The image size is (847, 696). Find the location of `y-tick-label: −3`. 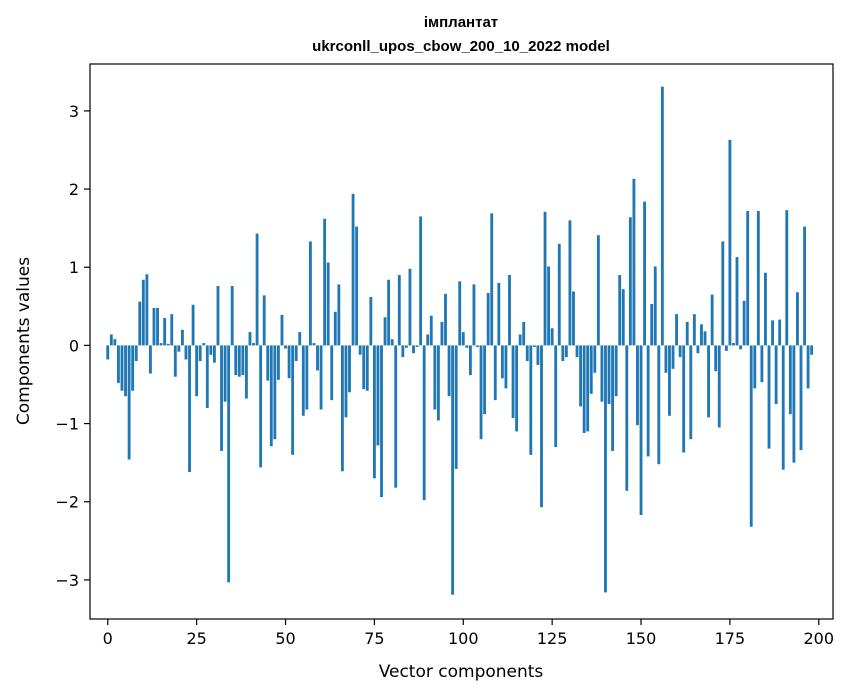

y-tick-label: −3 is located at coordinates (67, 580).